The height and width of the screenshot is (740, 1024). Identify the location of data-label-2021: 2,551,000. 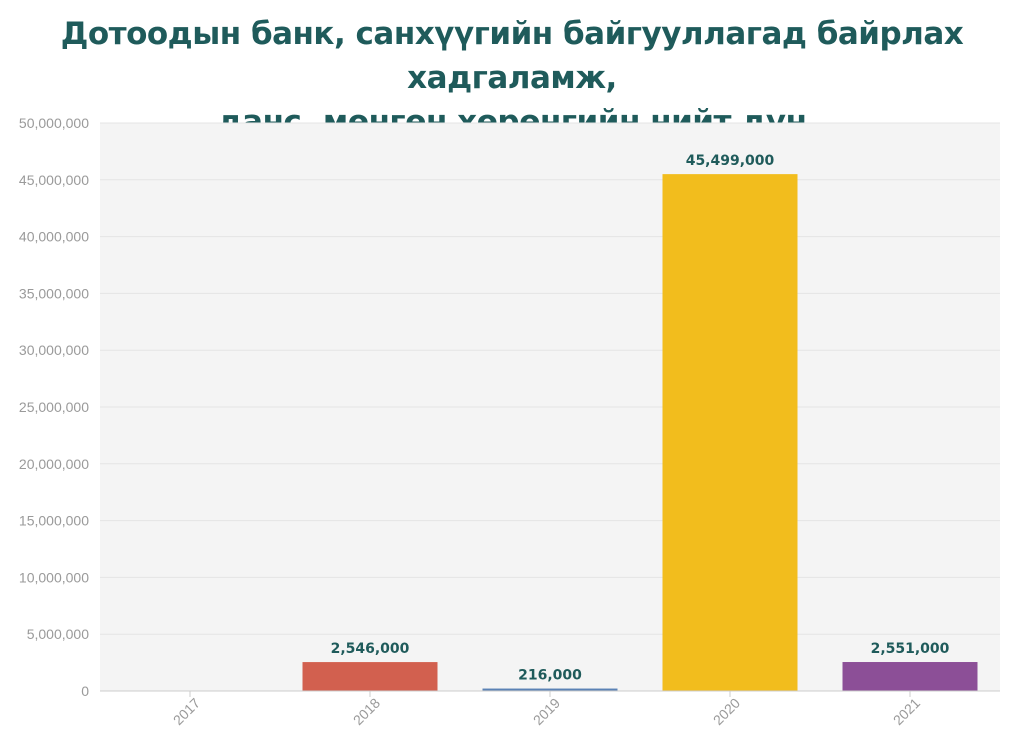
(910, 649).